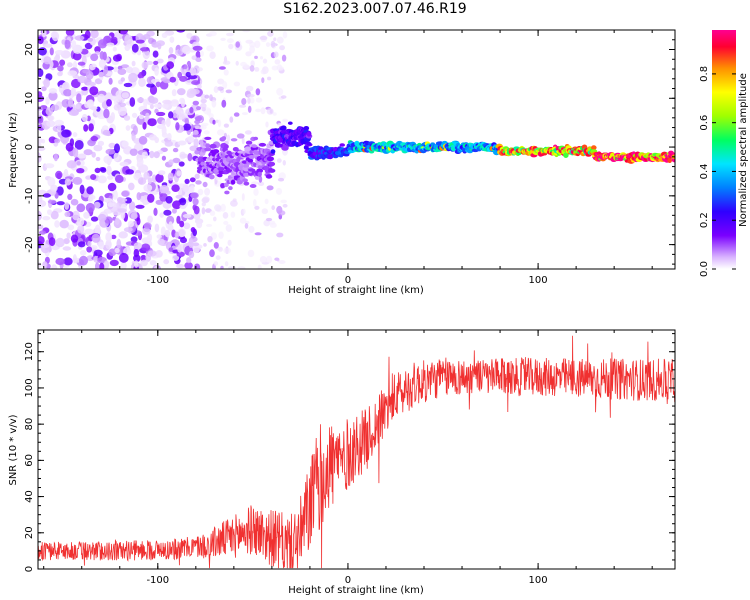  I want to click on y-tick-label: 0, so click(29, 147).